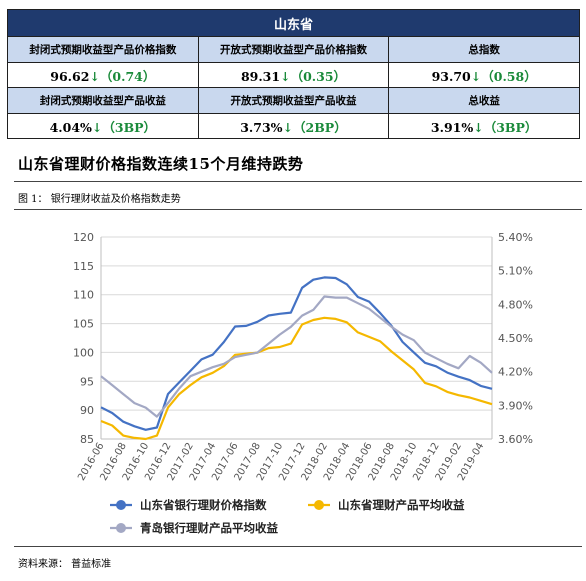 This screenshot has height=581, width=586. Describe the element at coordinates (293, 100) in the screenshot. I see `header-open-yield: 开放式预期收益型产品收益` at that location.